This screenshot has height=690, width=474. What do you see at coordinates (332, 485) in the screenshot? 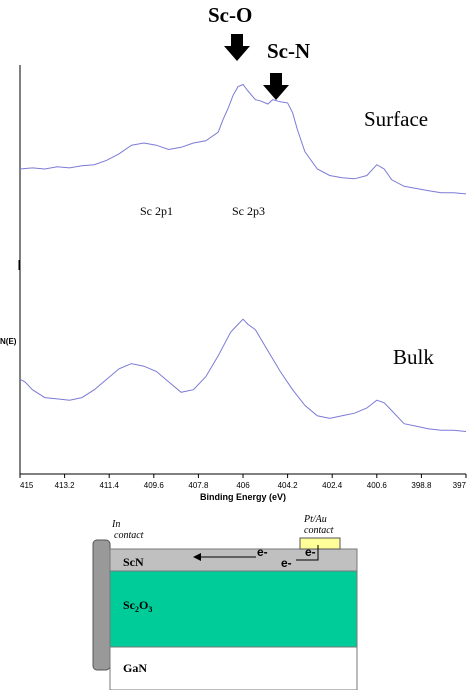
I see `x-tick-label-7: 402.4` at bounding box center [332, 485].